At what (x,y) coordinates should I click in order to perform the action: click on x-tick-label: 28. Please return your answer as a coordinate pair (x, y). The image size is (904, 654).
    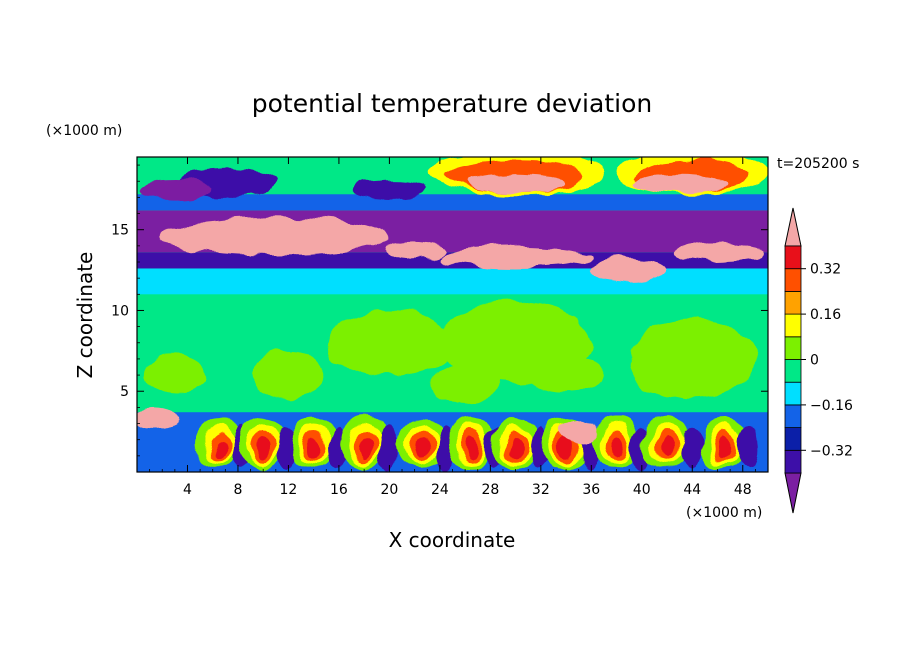
    Looking at the image, I should click on (490, 490).